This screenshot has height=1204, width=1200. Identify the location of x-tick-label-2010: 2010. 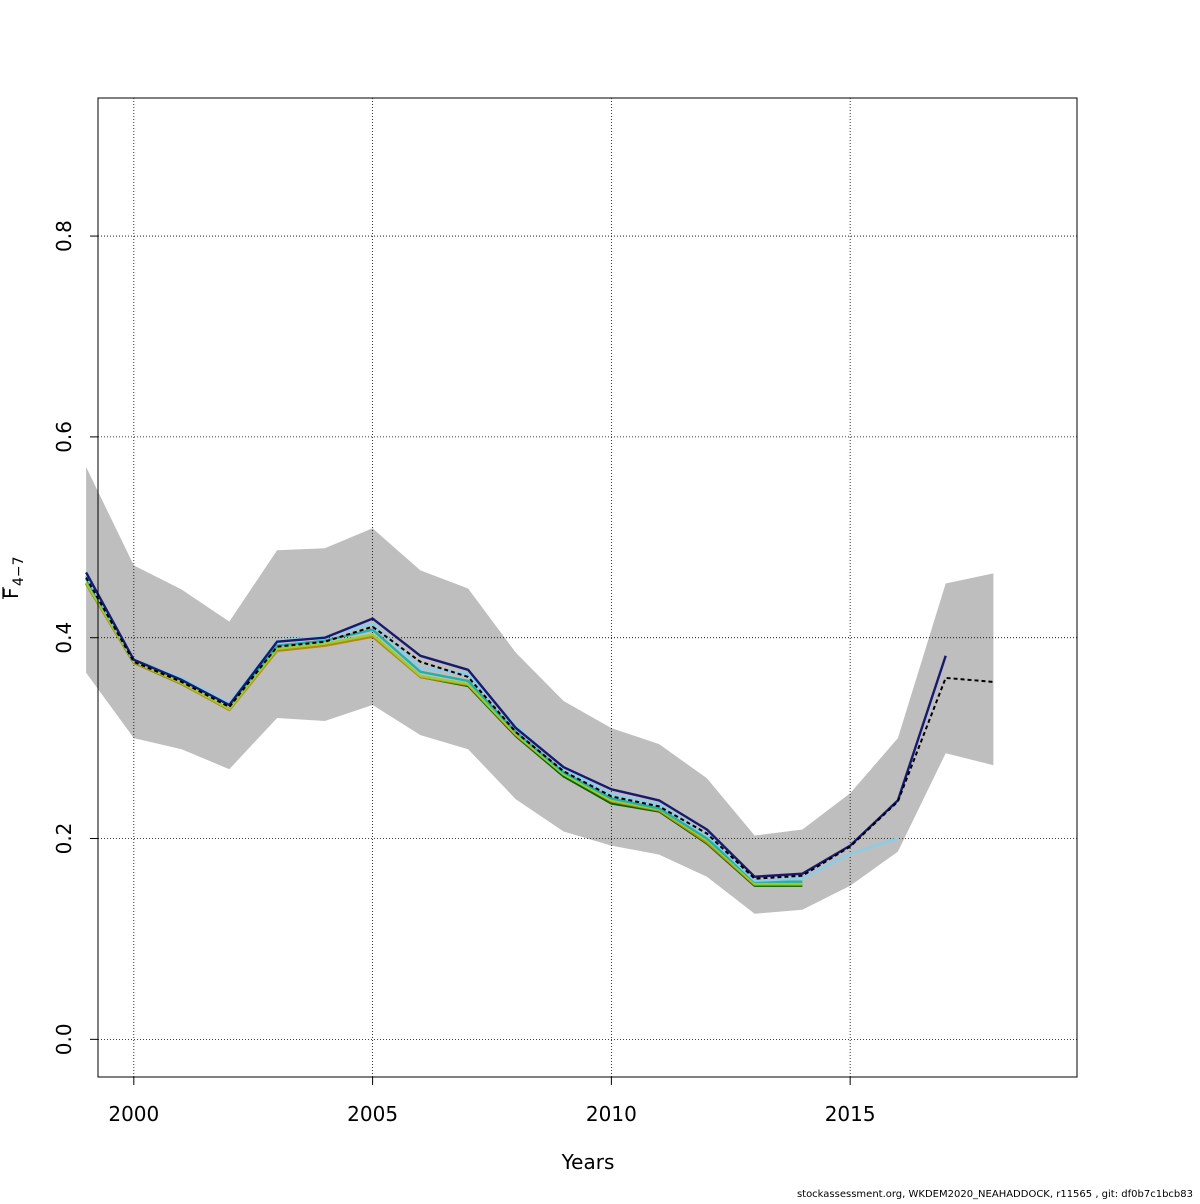
(611, 1114).